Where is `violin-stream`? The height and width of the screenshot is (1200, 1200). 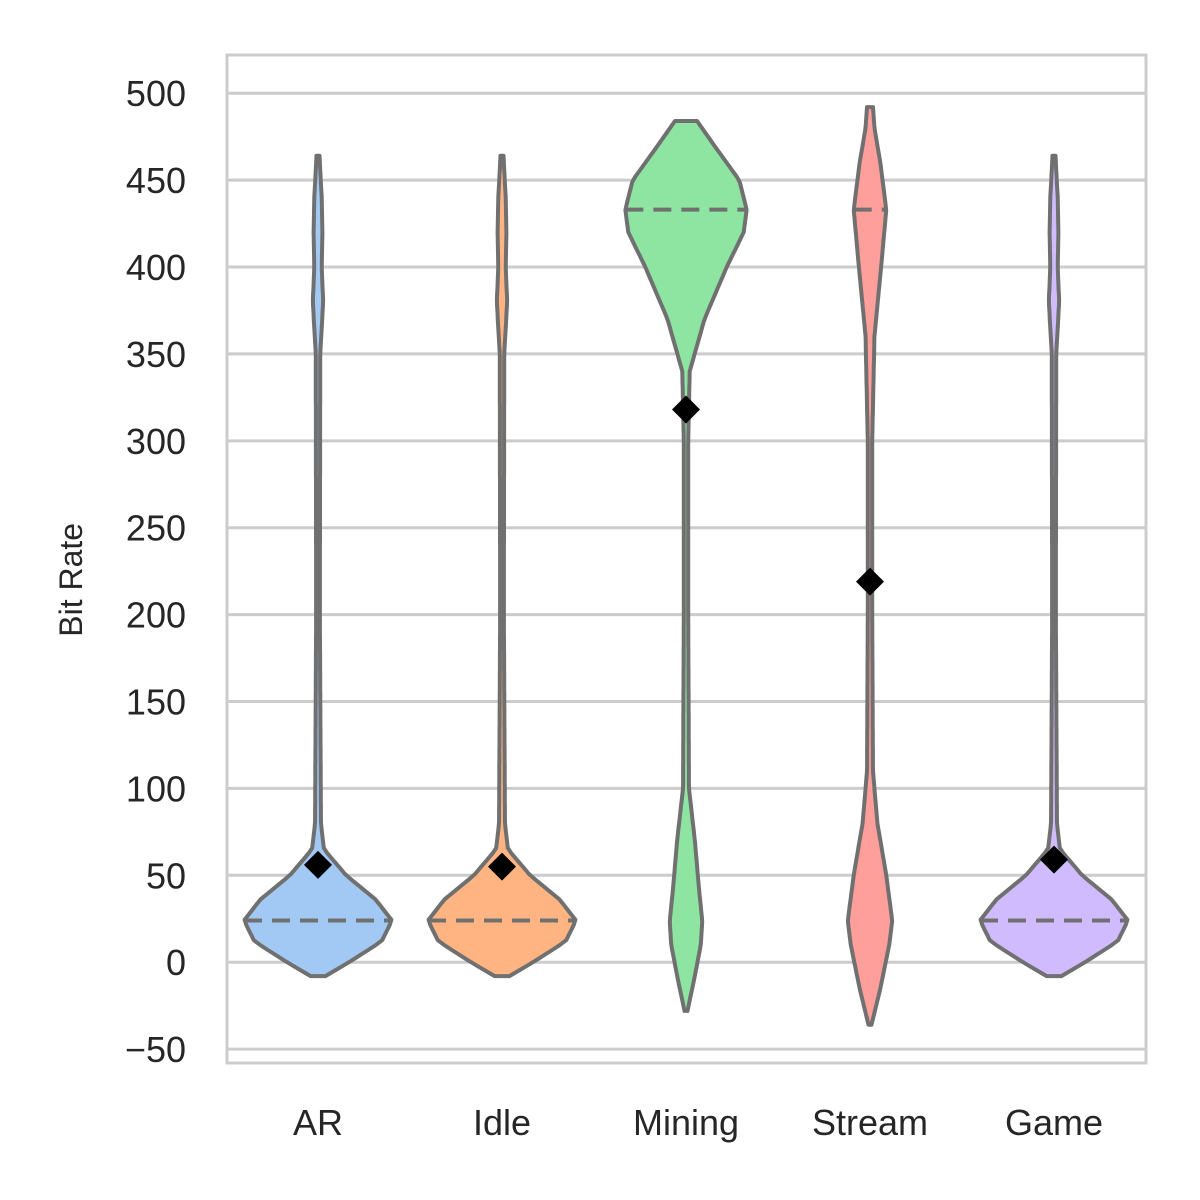 violin-stream is located at coordinates (870, 566).